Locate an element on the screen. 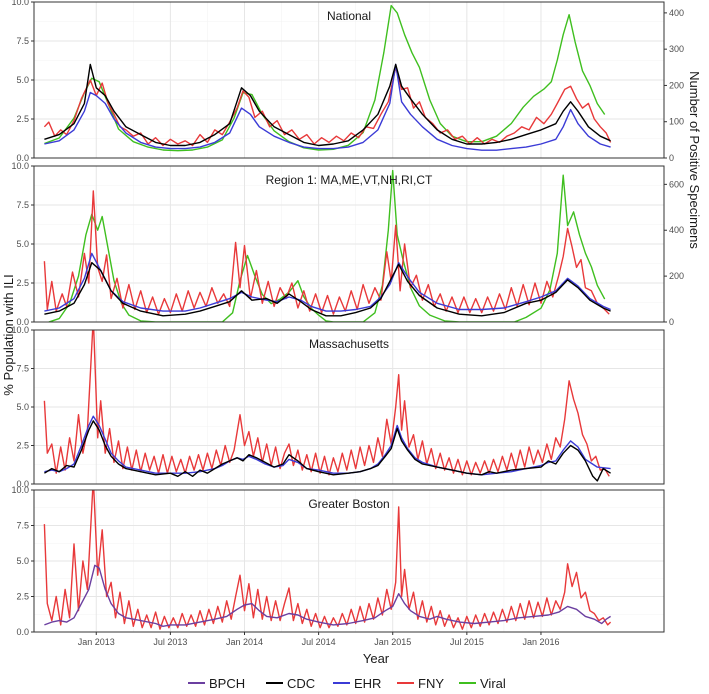  y2-tick-label: 600 is located at coordinates (676, 184).